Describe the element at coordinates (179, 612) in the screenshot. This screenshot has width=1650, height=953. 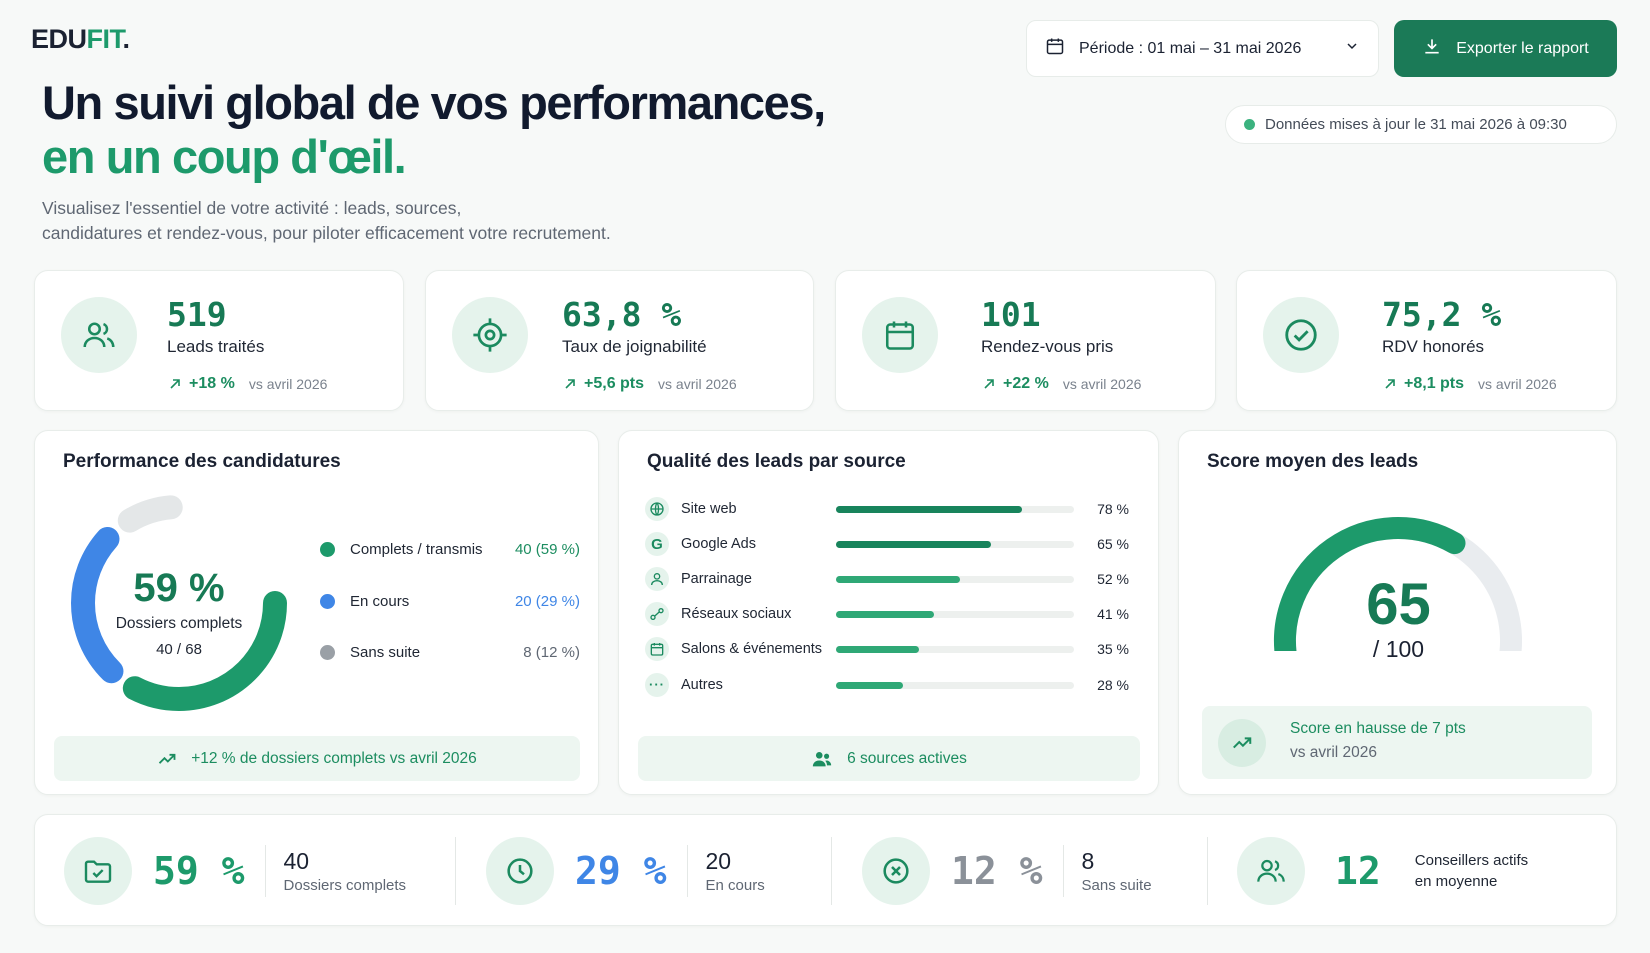
I see `donut-center: 59 % Dossiers complets 40 / 68` at that location.